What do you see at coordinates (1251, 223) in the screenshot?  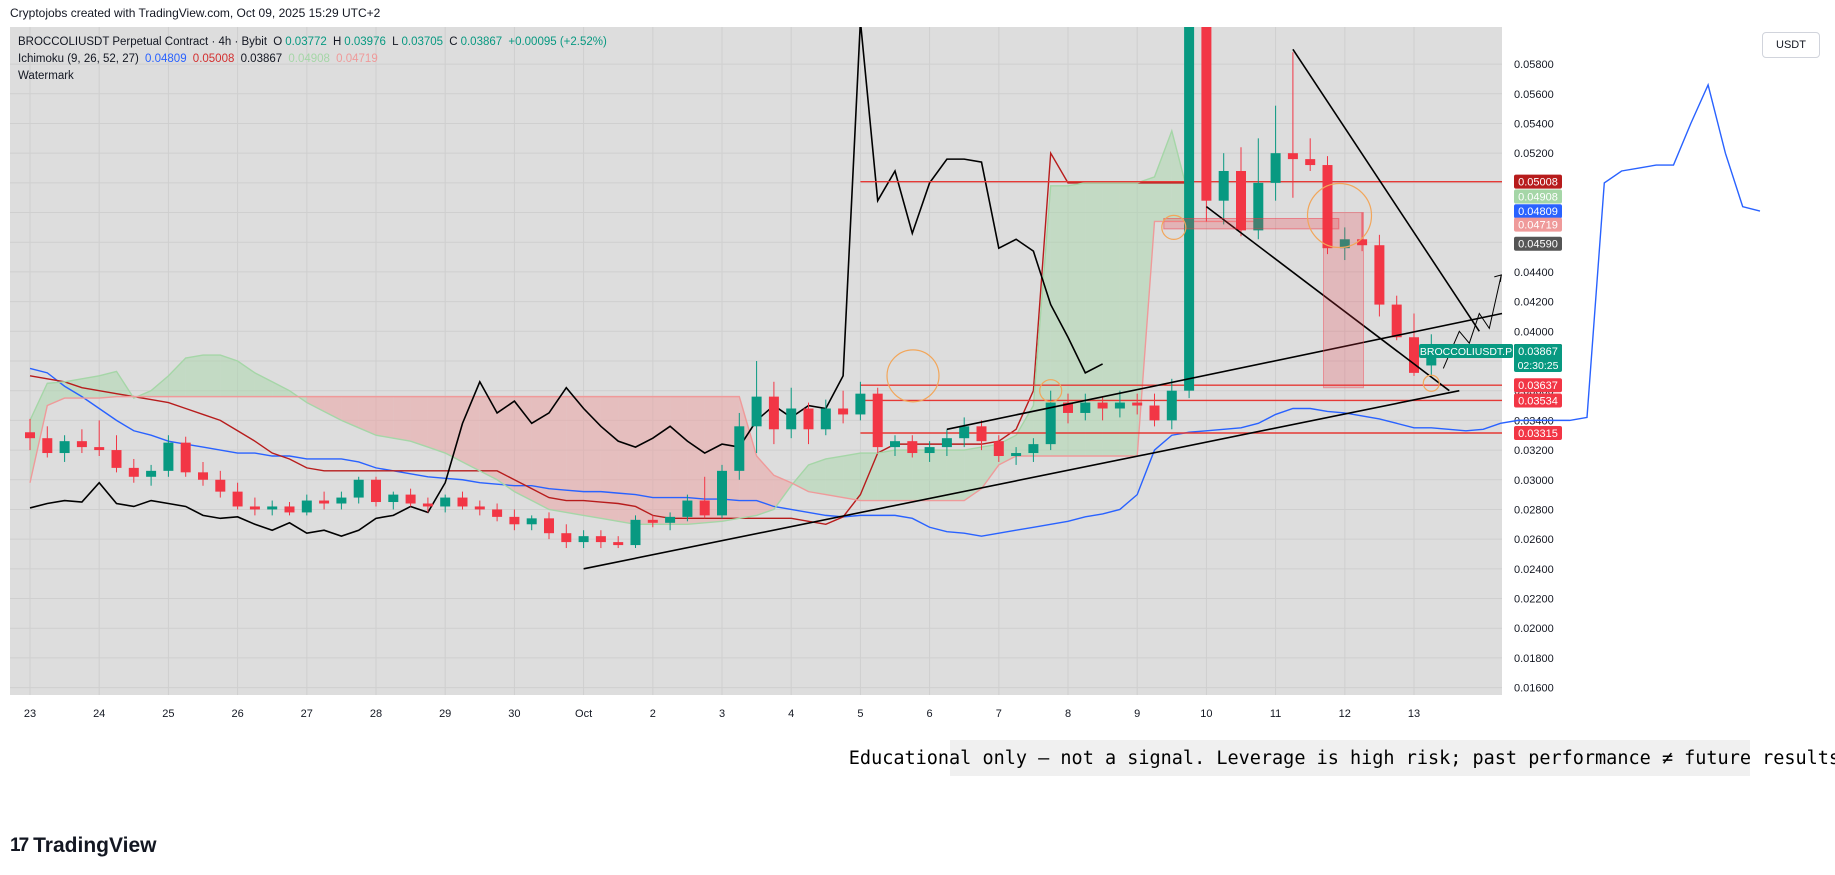 I see `resistance-zone-box` at bounding box center [1251, 223].